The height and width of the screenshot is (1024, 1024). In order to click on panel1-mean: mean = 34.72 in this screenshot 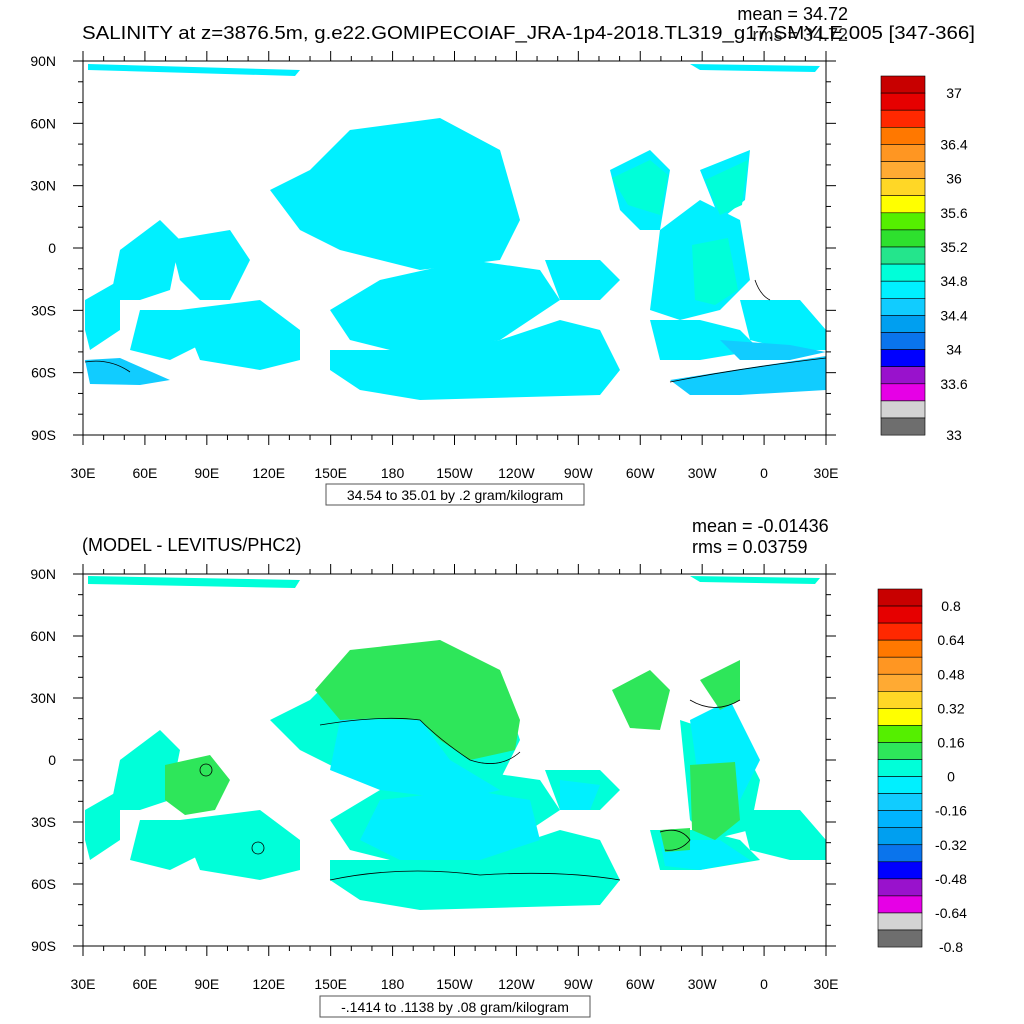, I will do `click(792, 14)`.